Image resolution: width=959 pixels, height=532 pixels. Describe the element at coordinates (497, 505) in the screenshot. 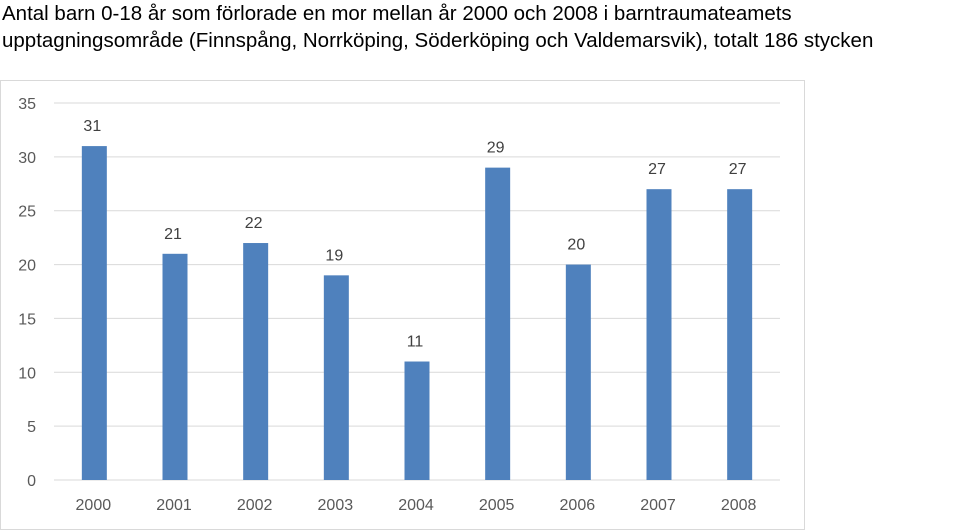

I see `x-tick-label: 2005` at that location.